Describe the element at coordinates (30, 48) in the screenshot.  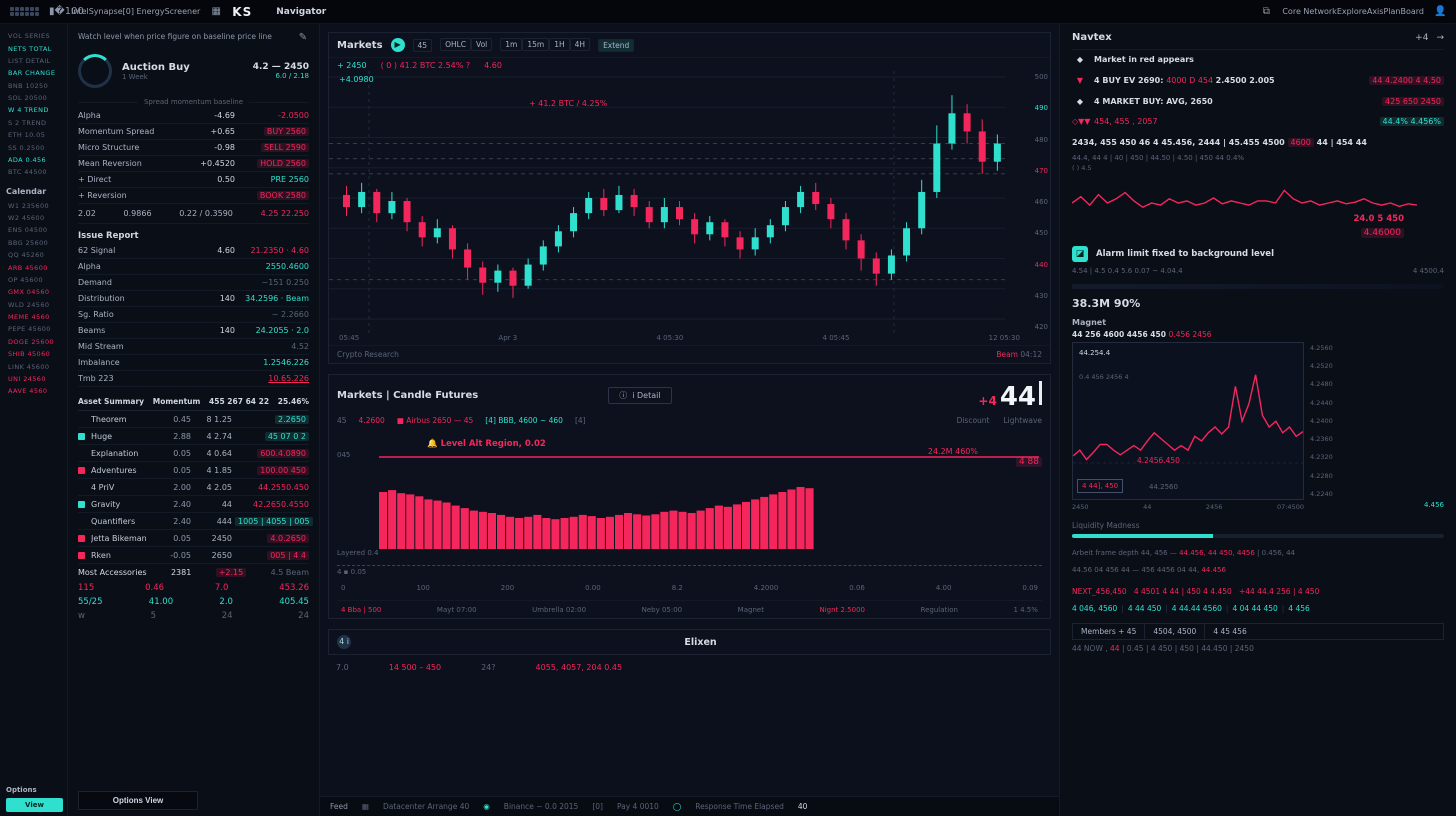
I see `rail-item: NETS TOTAL` at that location.